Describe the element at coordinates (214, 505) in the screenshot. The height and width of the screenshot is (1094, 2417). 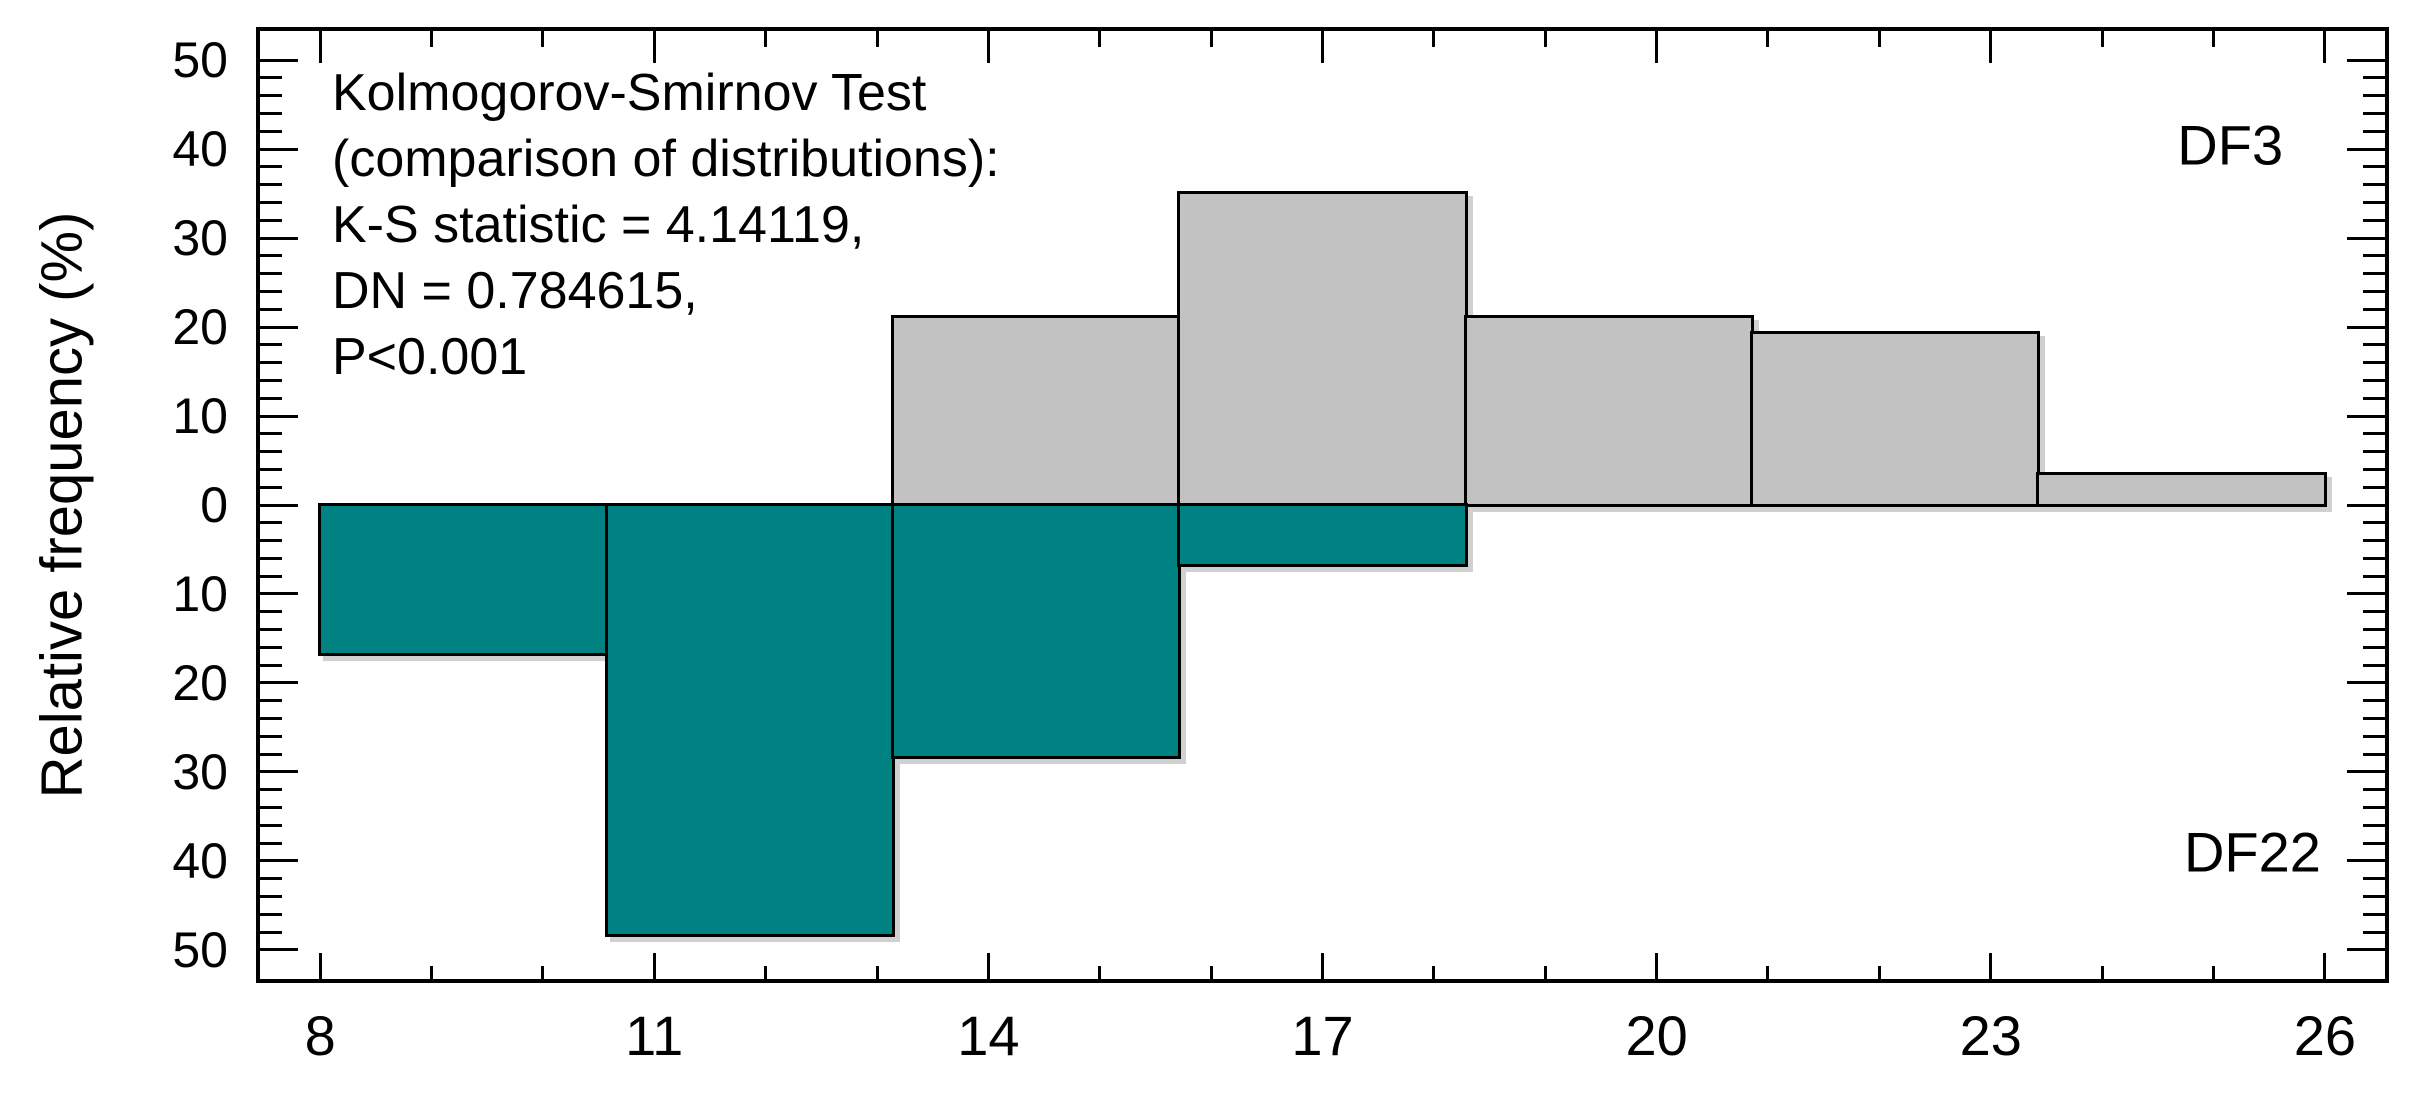
I see `y-tick-label: 0` at that location.